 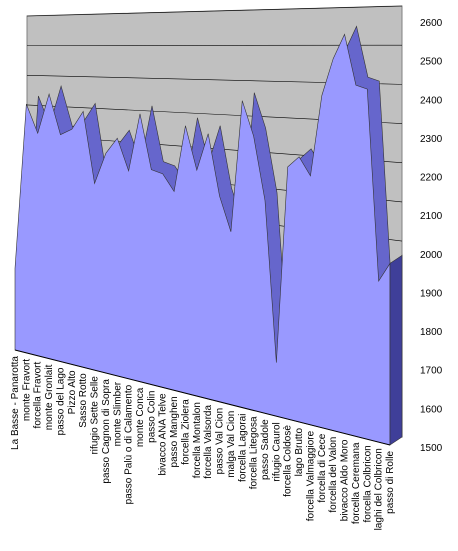 What do you see at coordinates (83, 400) in the screenshot?
I see `x-tick-label: Sasso Rotto` at bounding box center [83, 400].